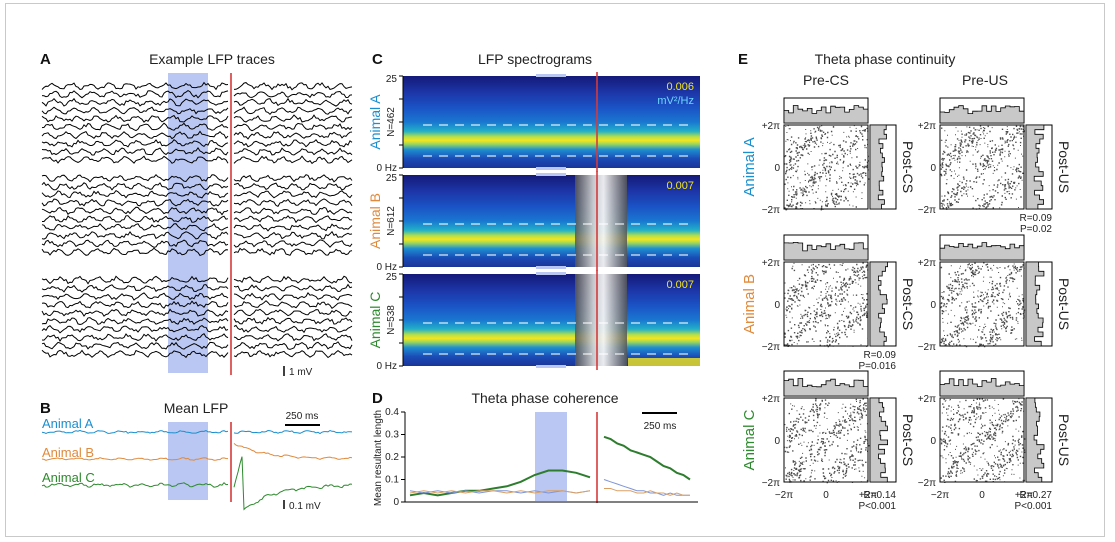 This screenshot has height=542, width=1115. Describe the element at coordinates (392, 412) in the screenshot. I see `coherence-y-tick-label: 0.4` at that location.